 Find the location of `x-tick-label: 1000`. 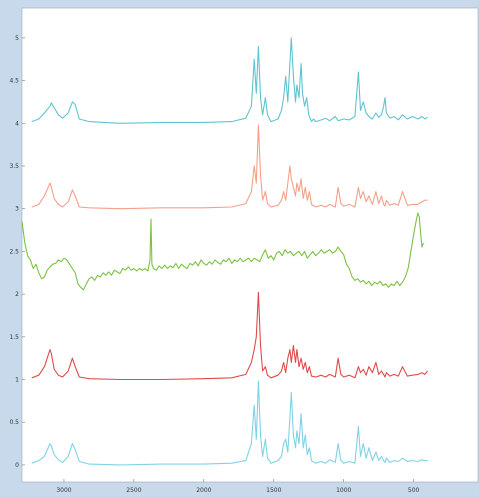

x-tick-label: 1000 is located at coordinates (343, 490).